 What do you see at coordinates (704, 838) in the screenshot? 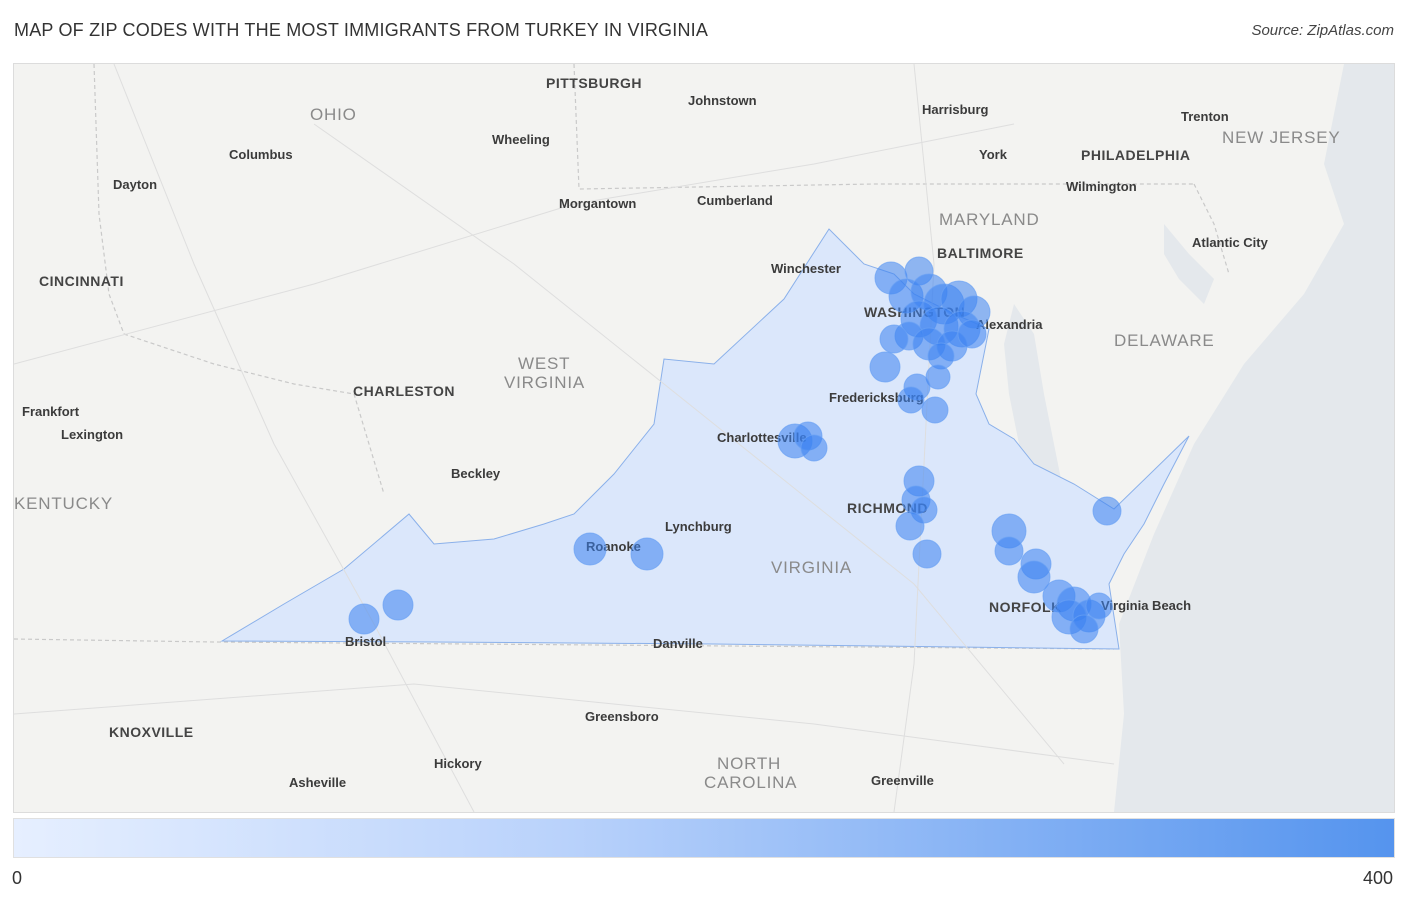
I see `legend-color-scale` at bounding box center [704, 838].